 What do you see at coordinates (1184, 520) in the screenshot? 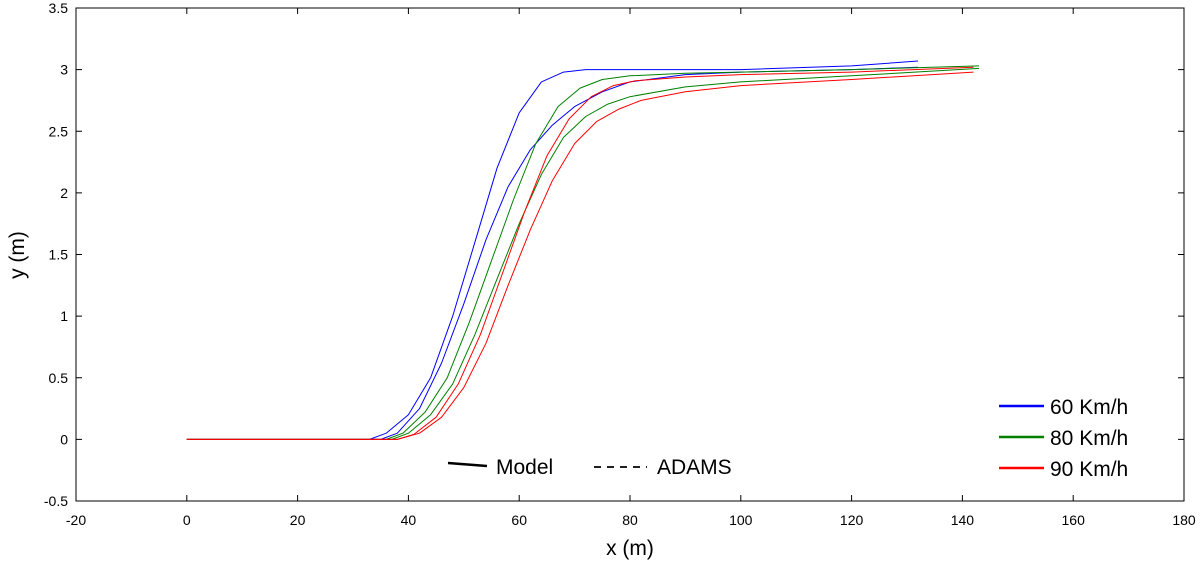
I see `x-tick-label: 180` at bounding box center [1184, 520].